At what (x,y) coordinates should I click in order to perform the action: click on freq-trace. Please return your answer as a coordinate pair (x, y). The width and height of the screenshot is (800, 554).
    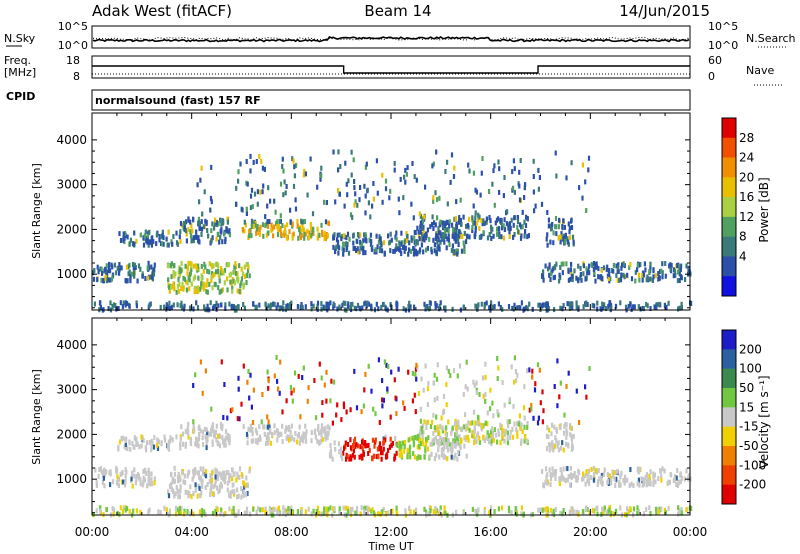
    Looking at the image, I should click on (391, 69).